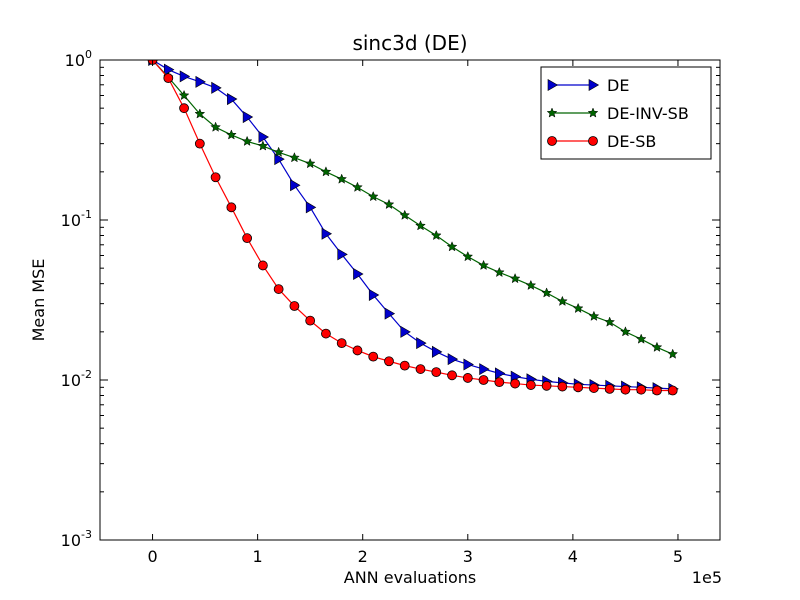  Describe the element at coordinates (678, 556) in the screenshot. I see `x-tick-label: 5` at that location.